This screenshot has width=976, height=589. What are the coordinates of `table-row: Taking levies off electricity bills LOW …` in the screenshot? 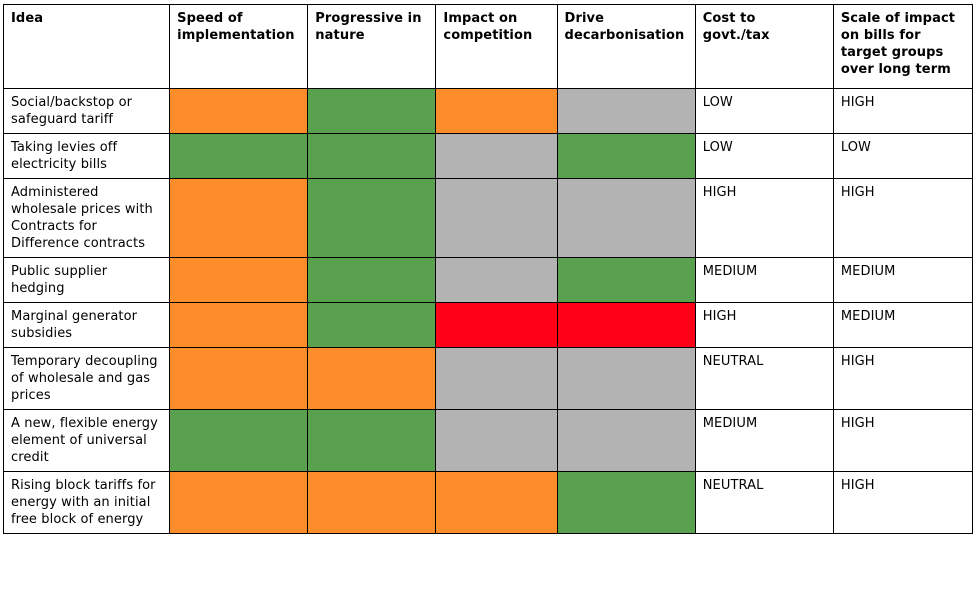 It's located at (488, 156).